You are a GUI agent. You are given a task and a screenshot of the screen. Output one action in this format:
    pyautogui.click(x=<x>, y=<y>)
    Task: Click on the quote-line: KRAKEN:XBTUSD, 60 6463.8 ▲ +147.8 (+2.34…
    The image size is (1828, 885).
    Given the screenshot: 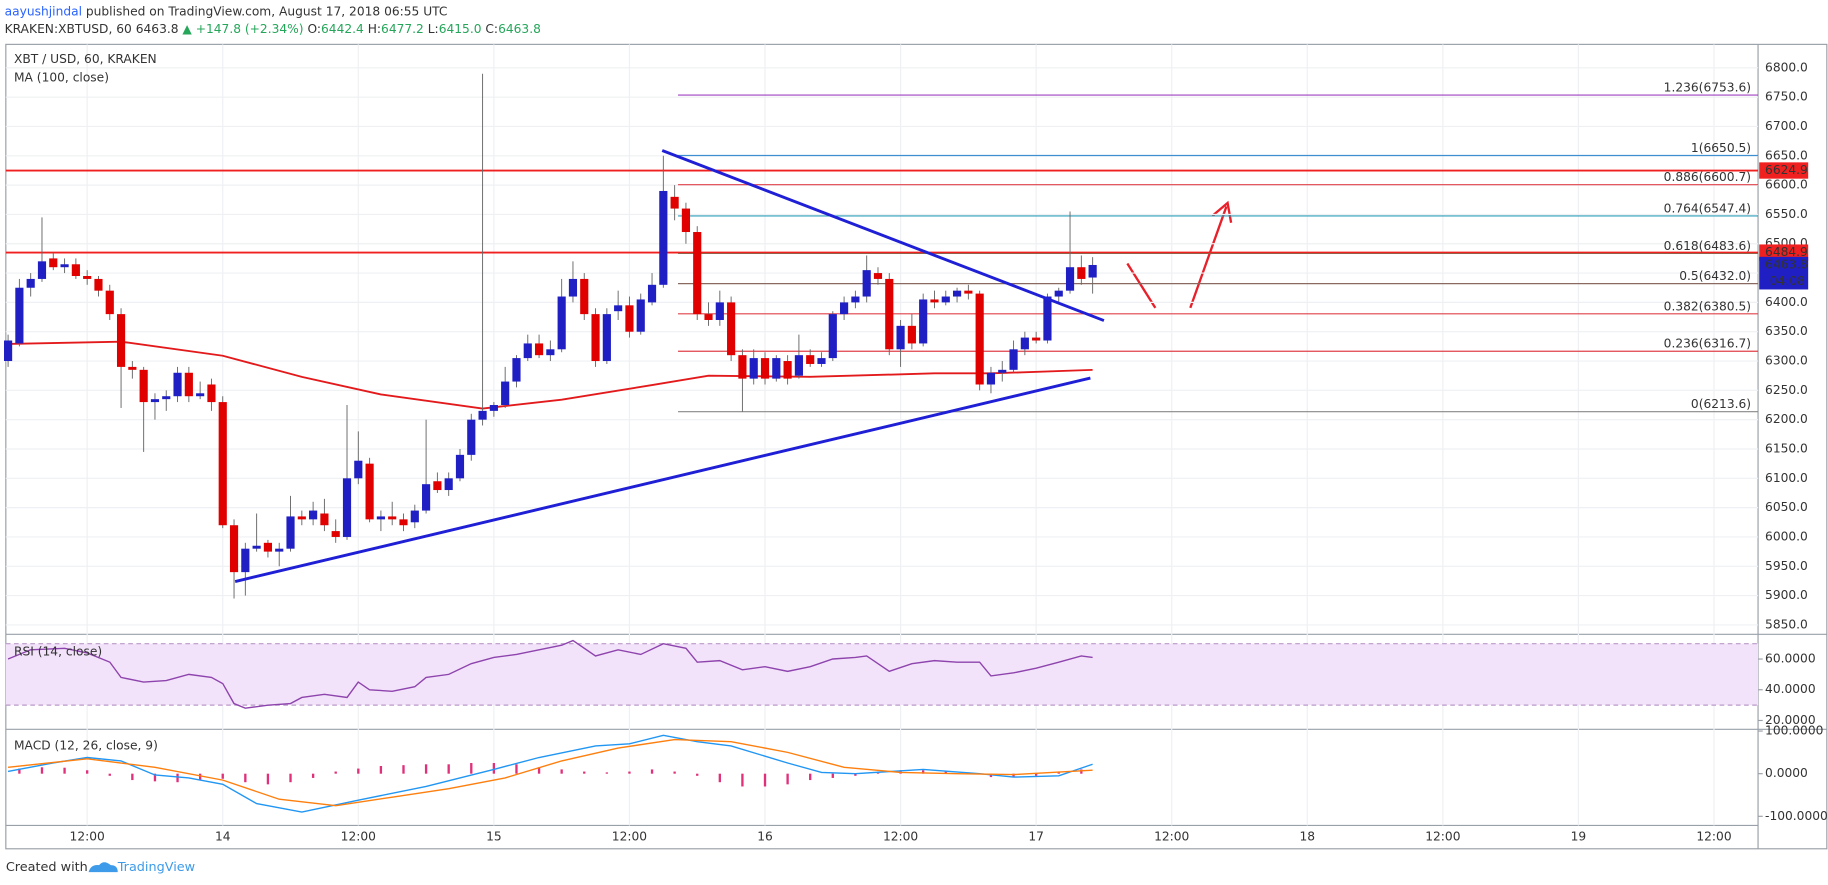 What is the action you would take?
    pyautogui.click(x=273, y=29)
    